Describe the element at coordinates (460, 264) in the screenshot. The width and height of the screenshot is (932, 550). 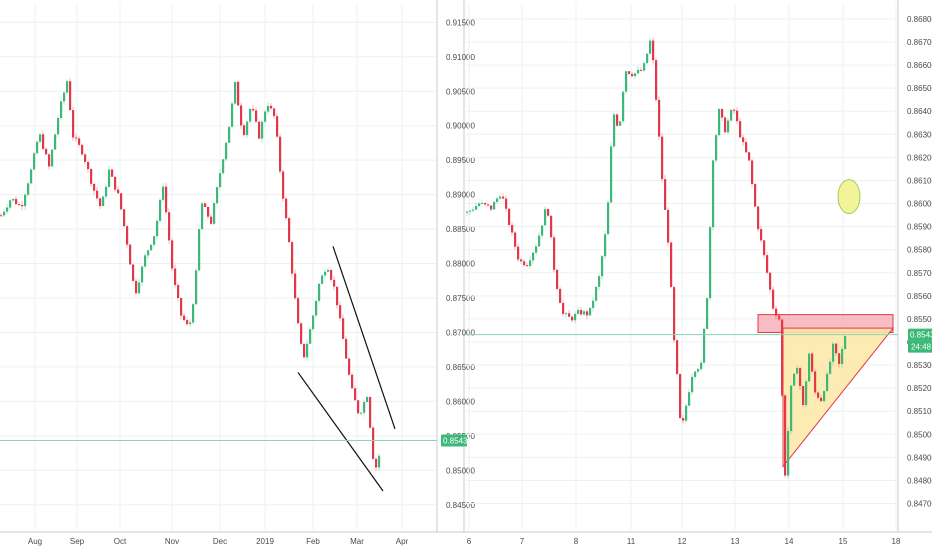
I see `y-tick-label: 0.88000` at that location.